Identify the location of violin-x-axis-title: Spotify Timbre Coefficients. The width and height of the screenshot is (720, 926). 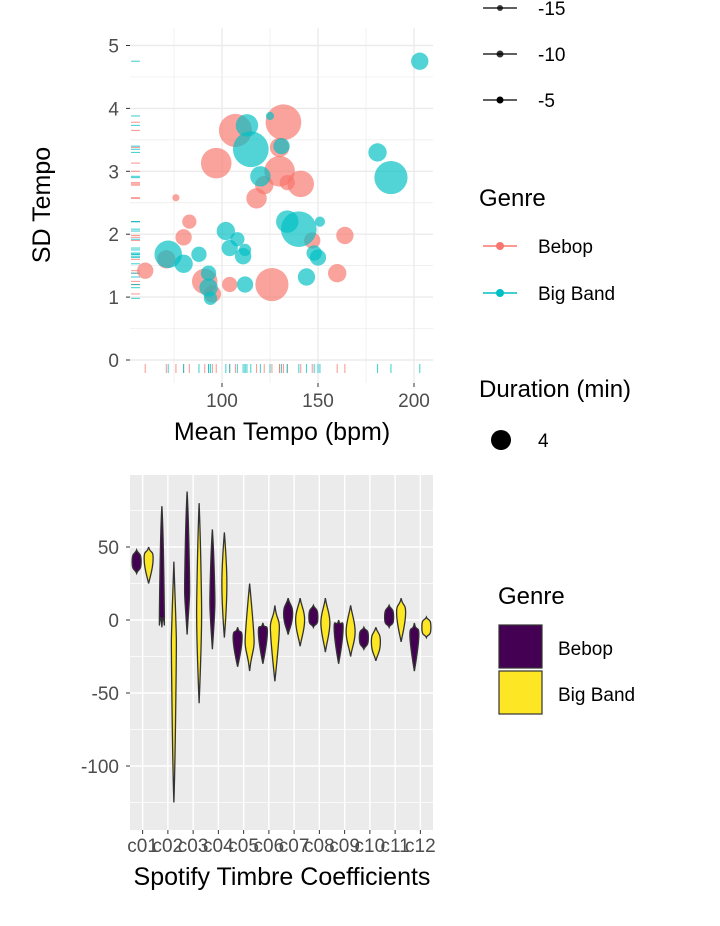
(282, 877).